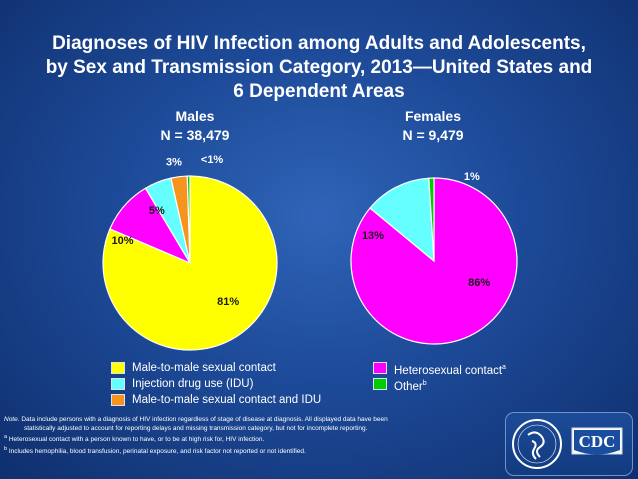  What do you see at coordinates (373, 236) in the screenshot?
I see `females-slice-label-injection-drug-use-idu: 13%` at bounding box center [373, 236].